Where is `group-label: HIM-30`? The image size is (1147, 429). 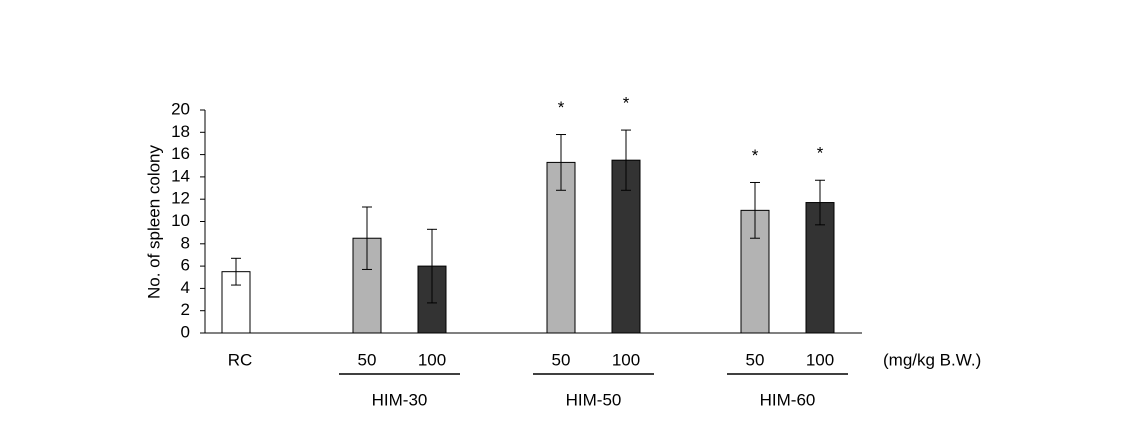
group-label: HIM-30 is located at coordinates (400, 399).